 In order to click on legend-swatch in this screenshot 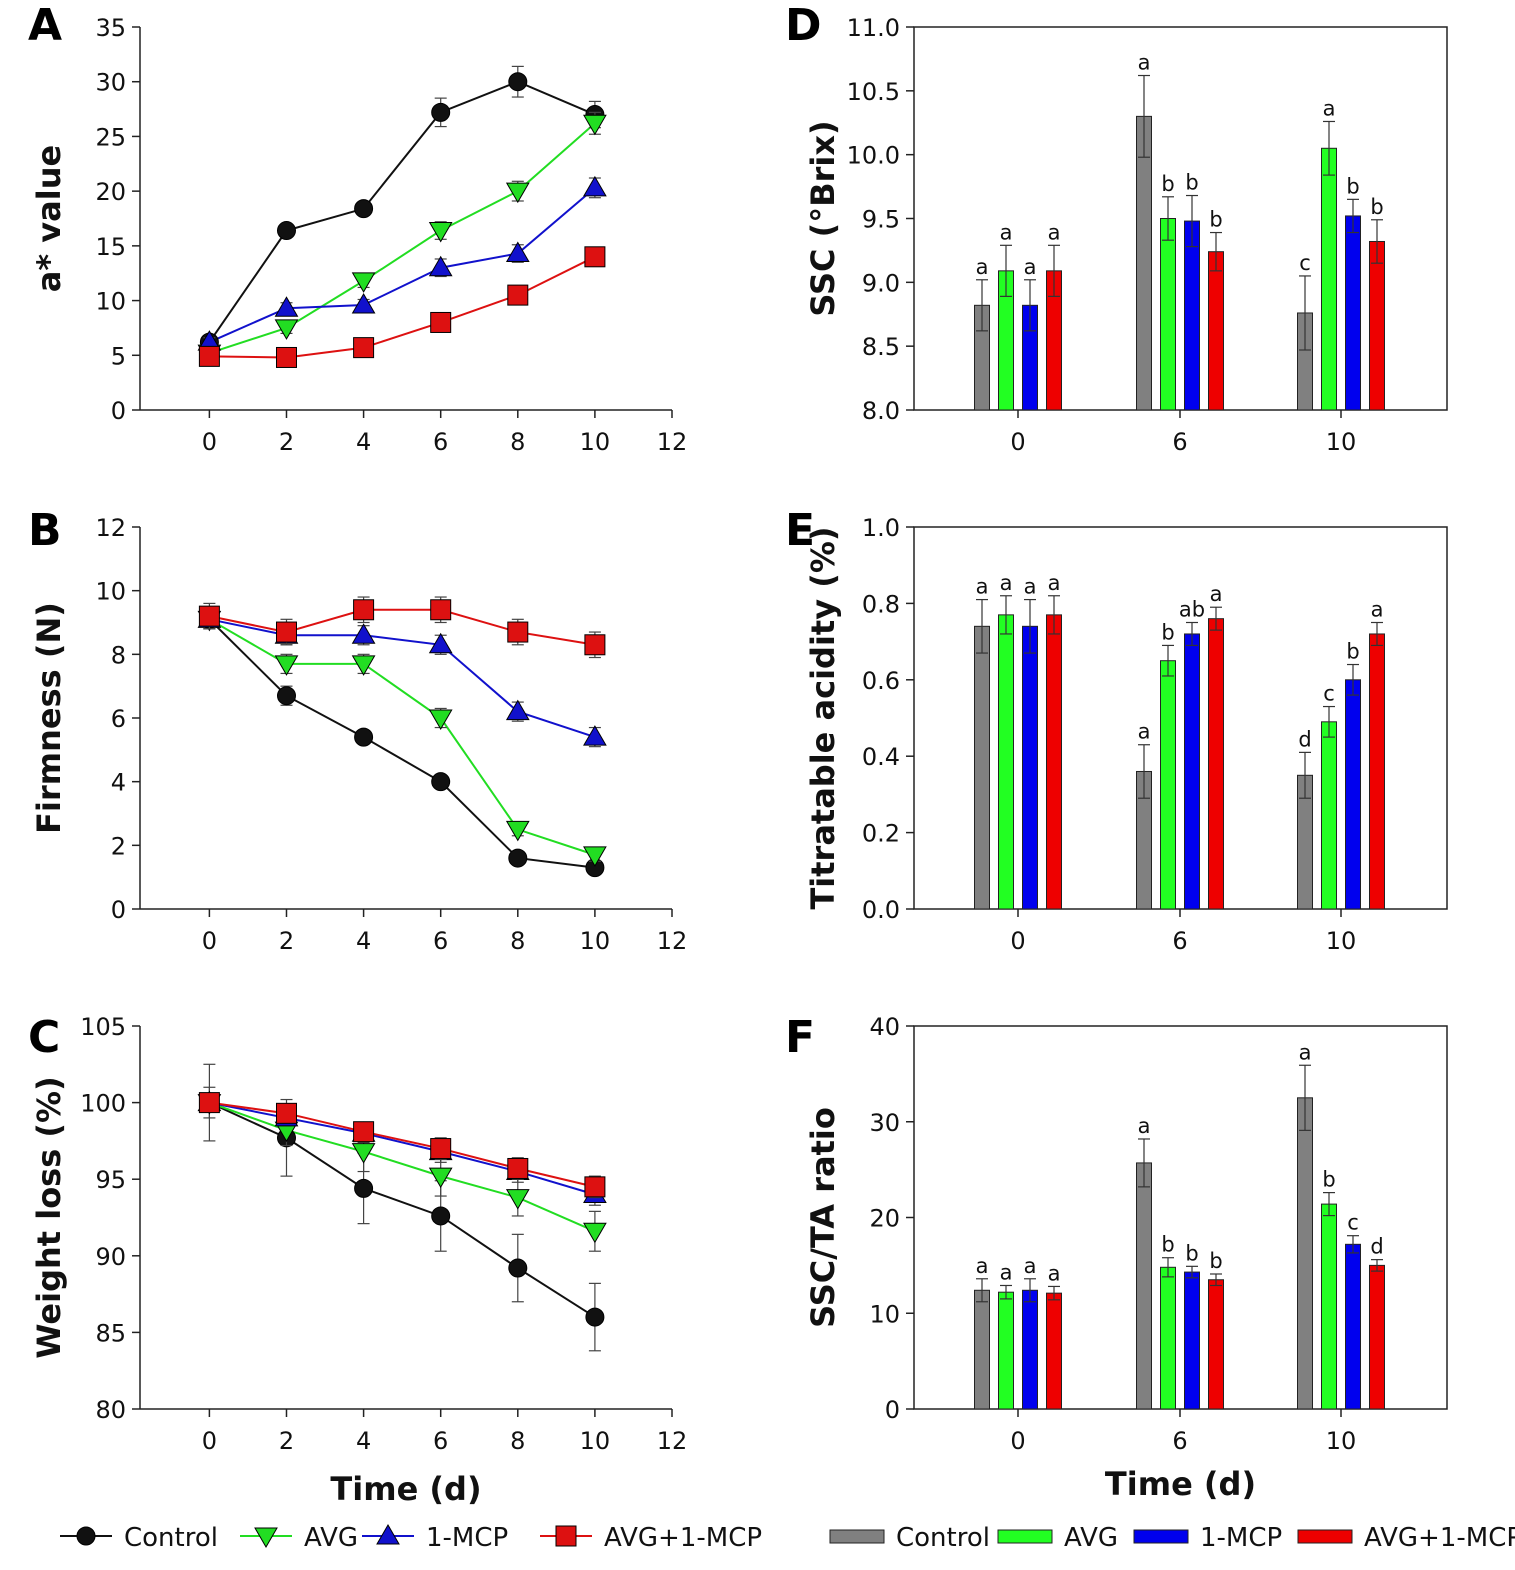, I will do `click(857, 1536)`.